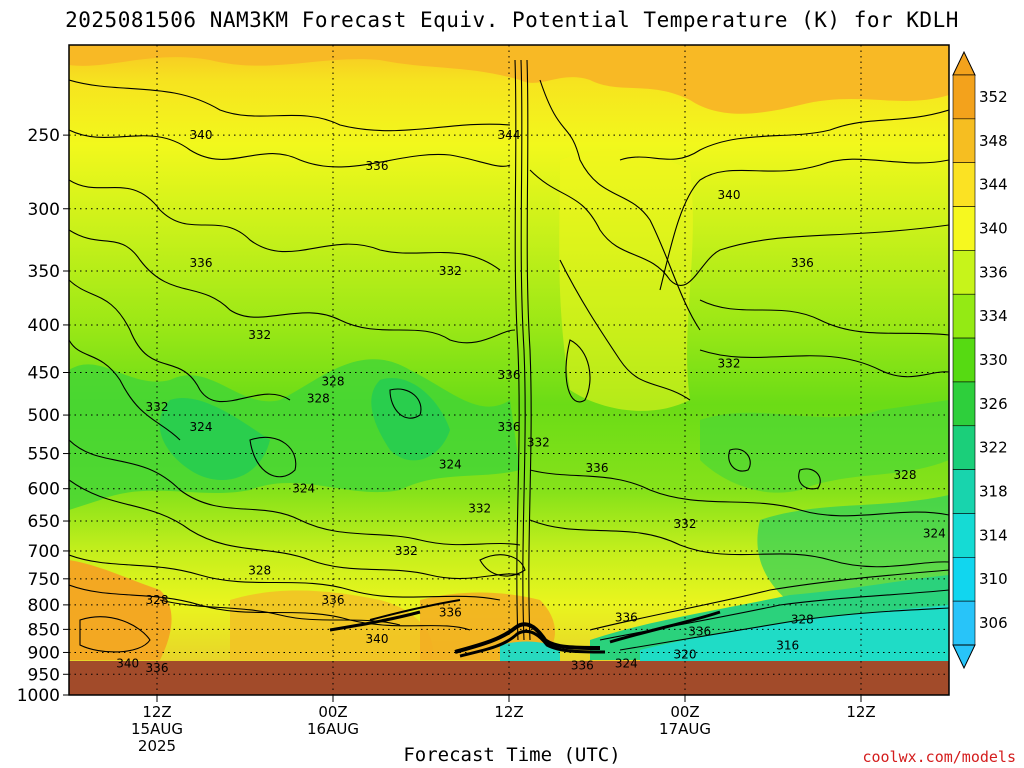 This screenshot has height=768, width=1024. I want to click on y-tick-label: 350, so click(44, 272).